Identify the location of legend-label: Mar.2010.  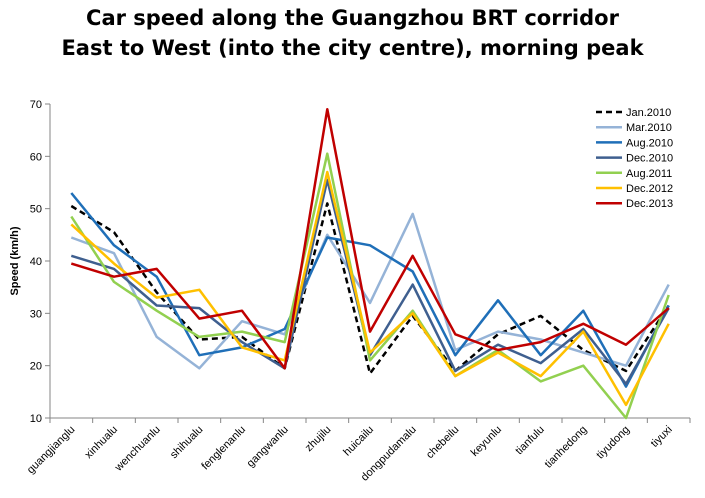
(649, 128).